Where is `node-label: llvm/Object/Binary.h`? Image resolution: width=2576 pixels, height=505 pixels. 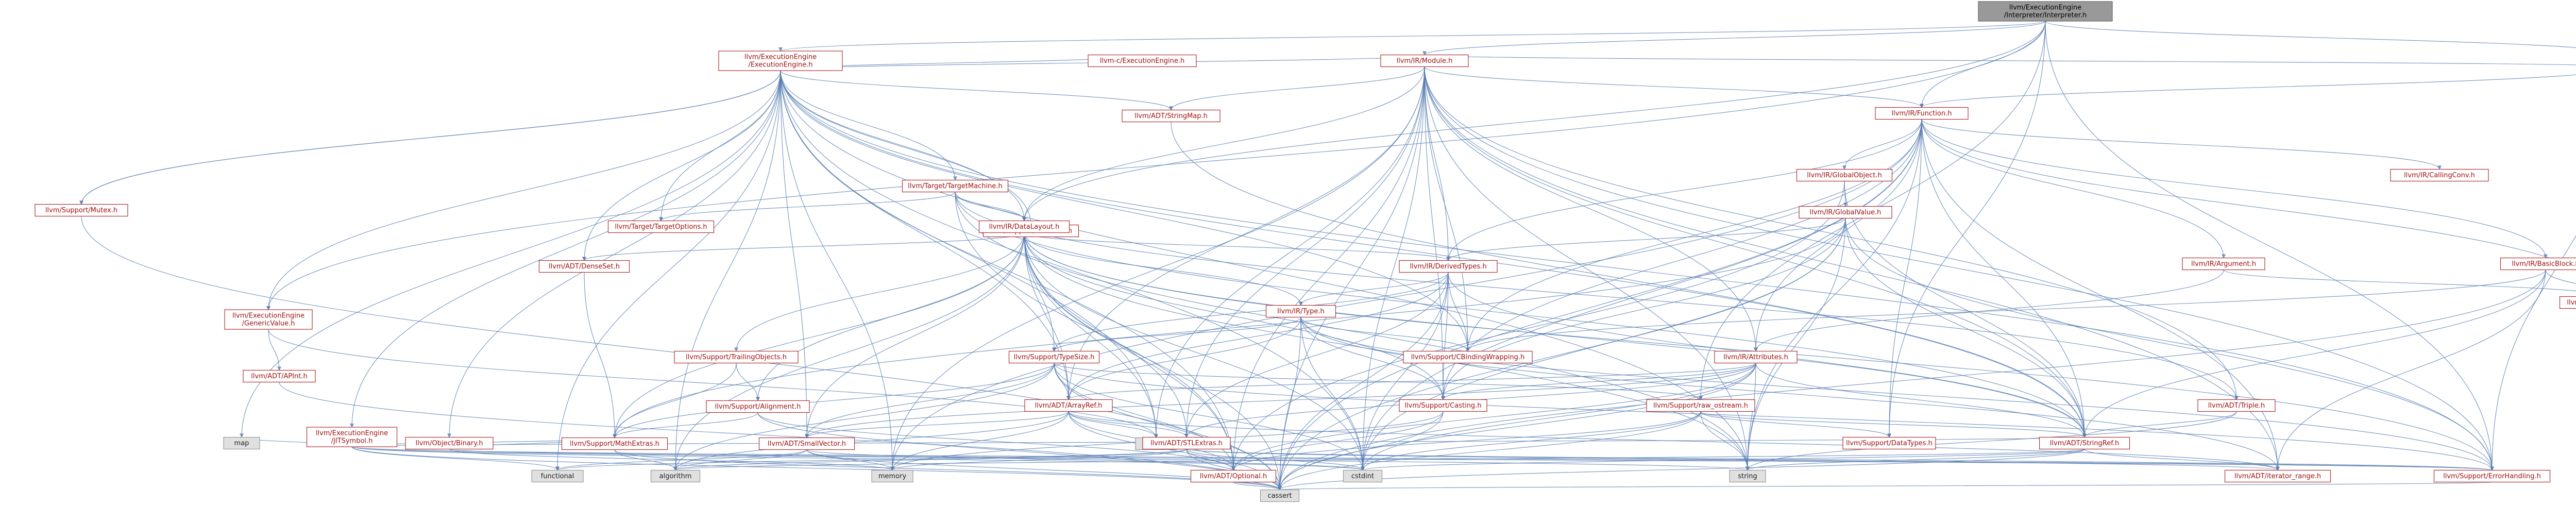 node-label: llvm/Object/Binary.h is located at coordinates (449, 443).